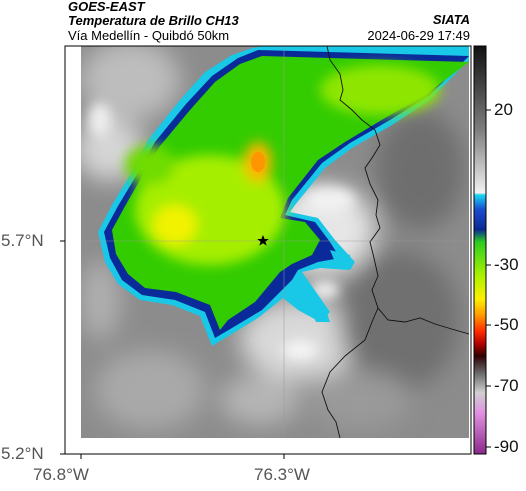 Image resolution: width=526 pixels, height=491 pixels. What do you see at coordinates (22, 240) in the screenshot?
I see `lat-label-5.7: 5.7°N` at bounding box center [22, 240].